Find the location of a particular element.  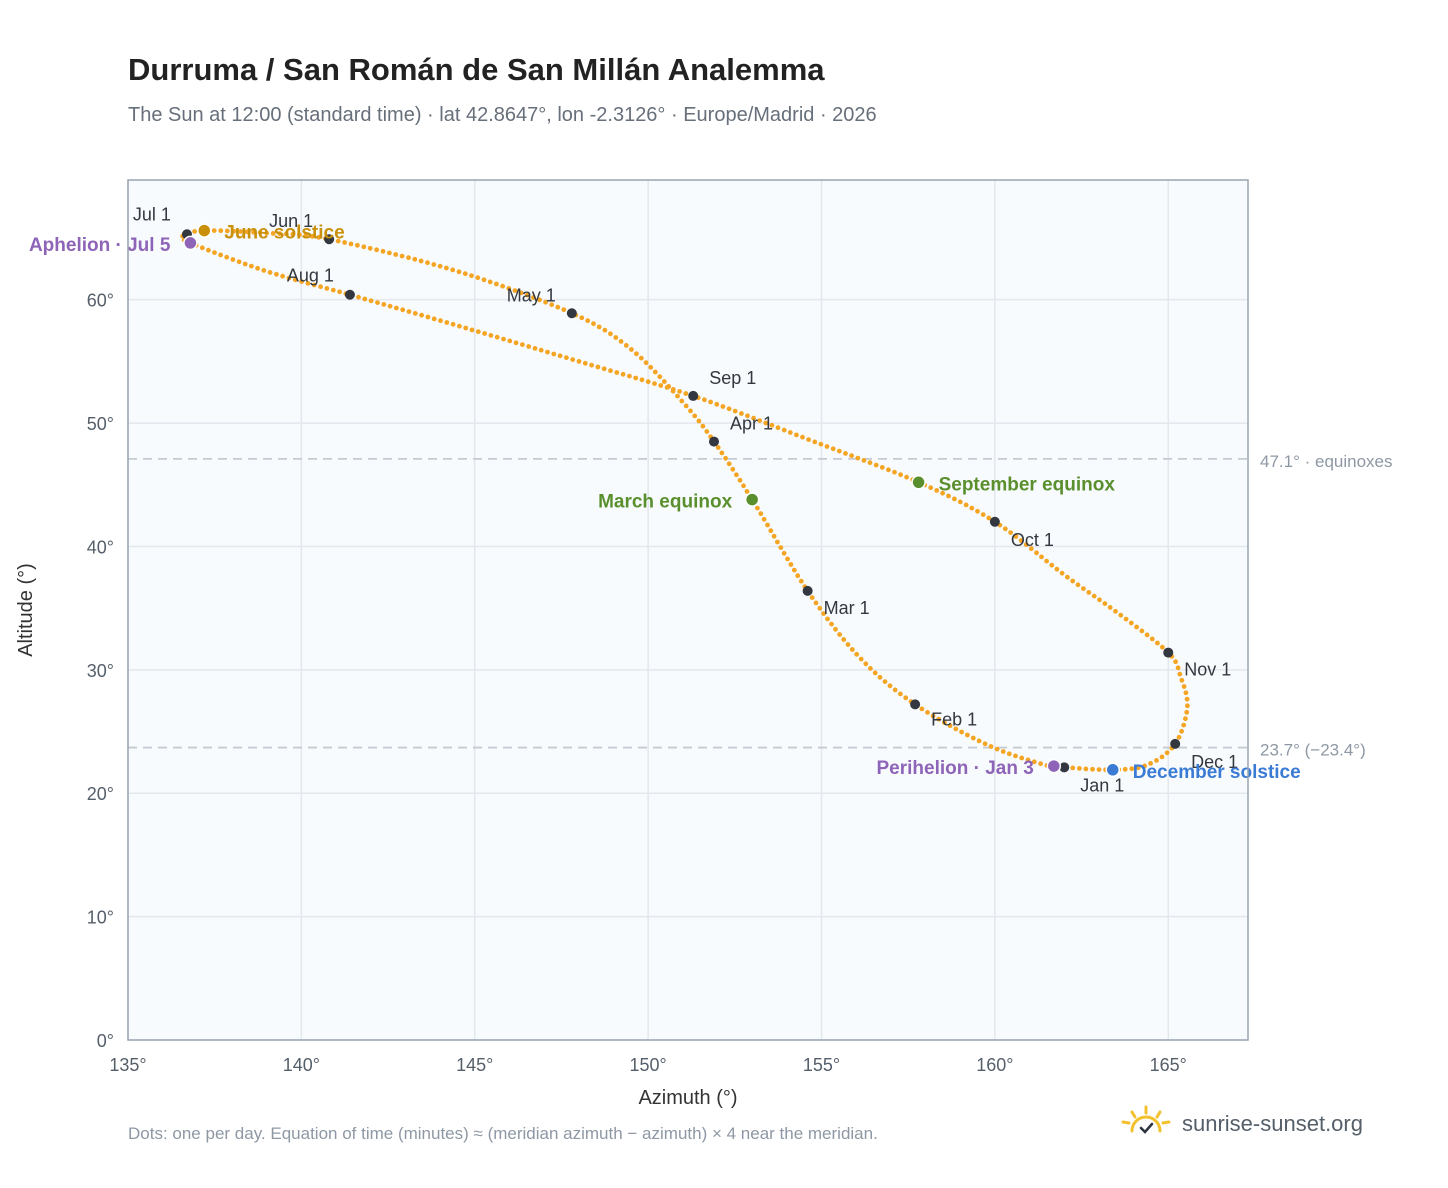

y-tick-label: 50° is located at coordinates (100, 424).